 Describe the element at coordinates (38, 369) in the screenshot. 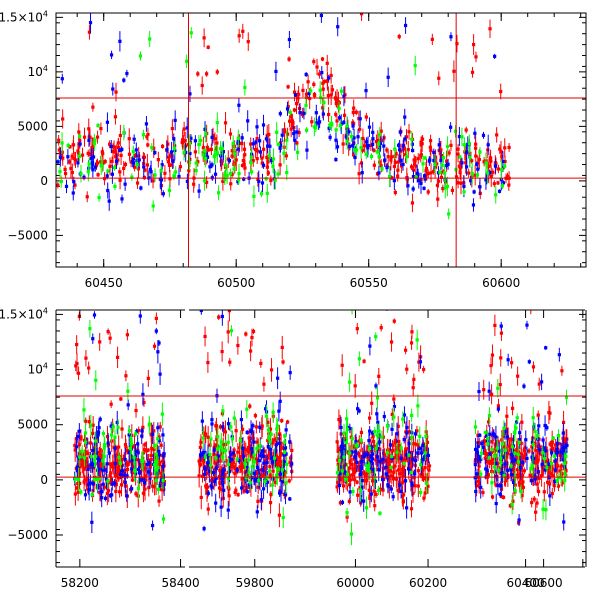

I see `y-tick-label: 104` at that location.